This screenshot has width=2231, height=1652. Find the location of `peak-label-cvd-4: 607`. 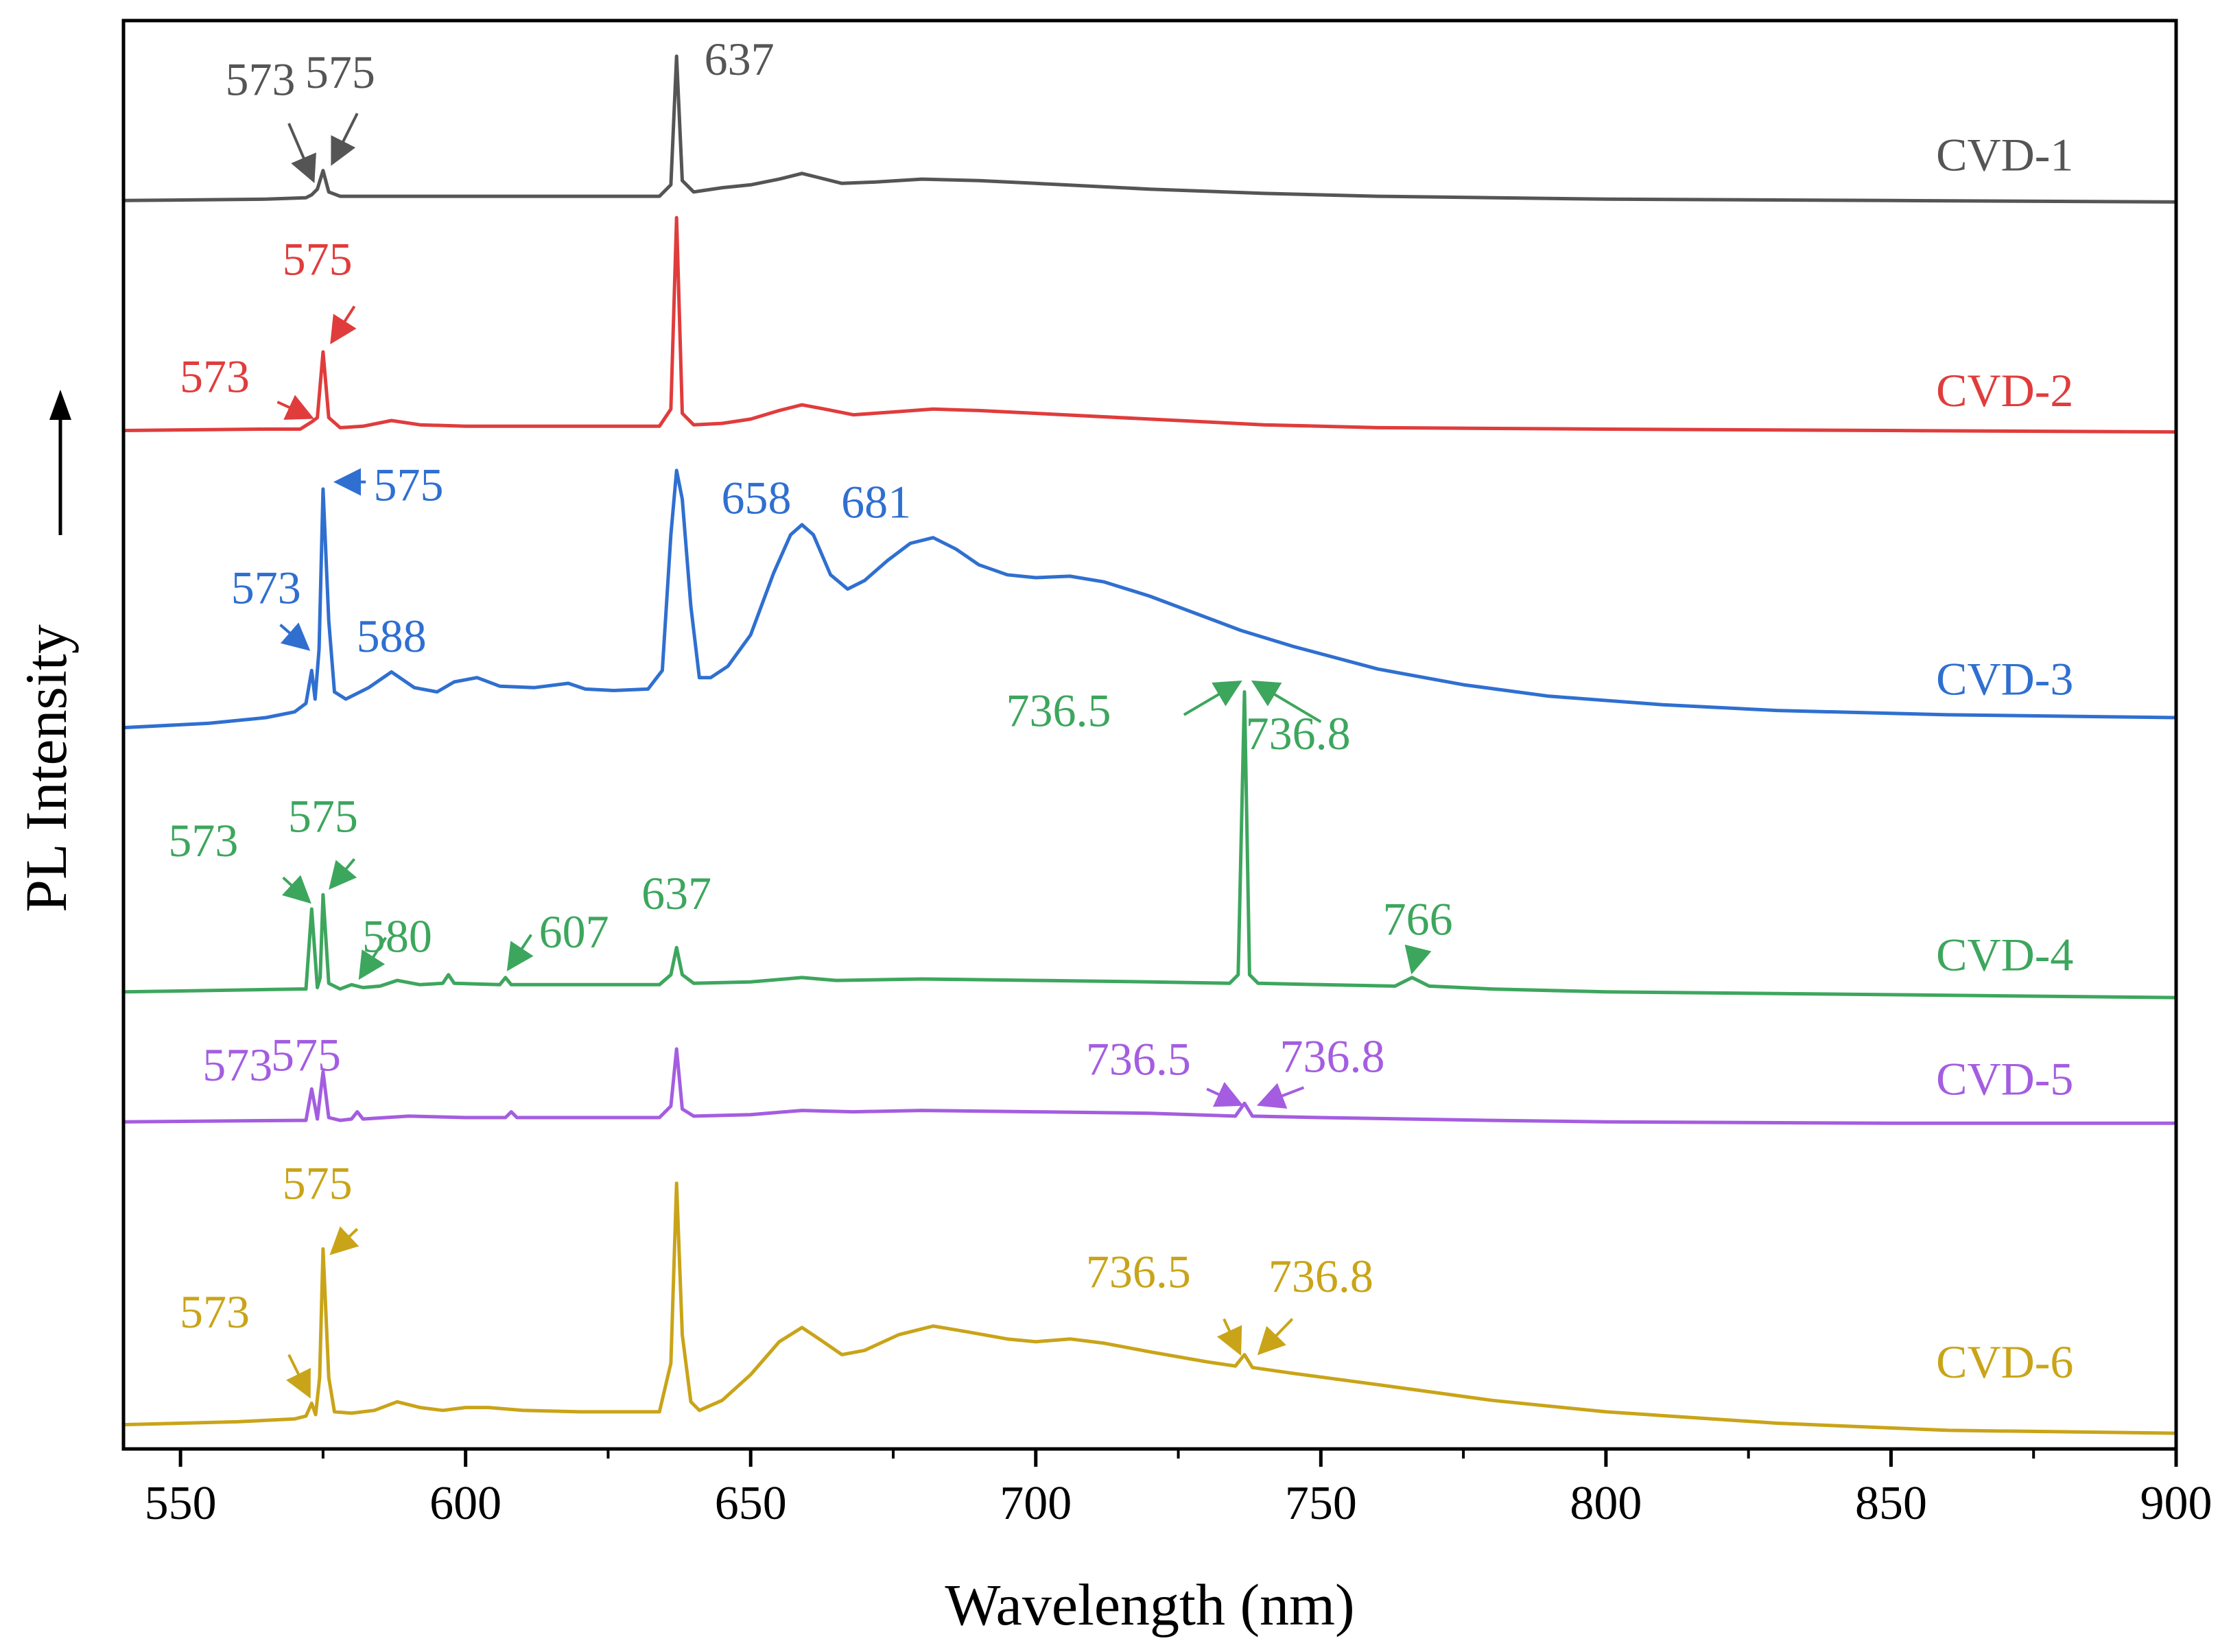

peak-label-cvd-4: 607 is located at coordinates (574, 932).